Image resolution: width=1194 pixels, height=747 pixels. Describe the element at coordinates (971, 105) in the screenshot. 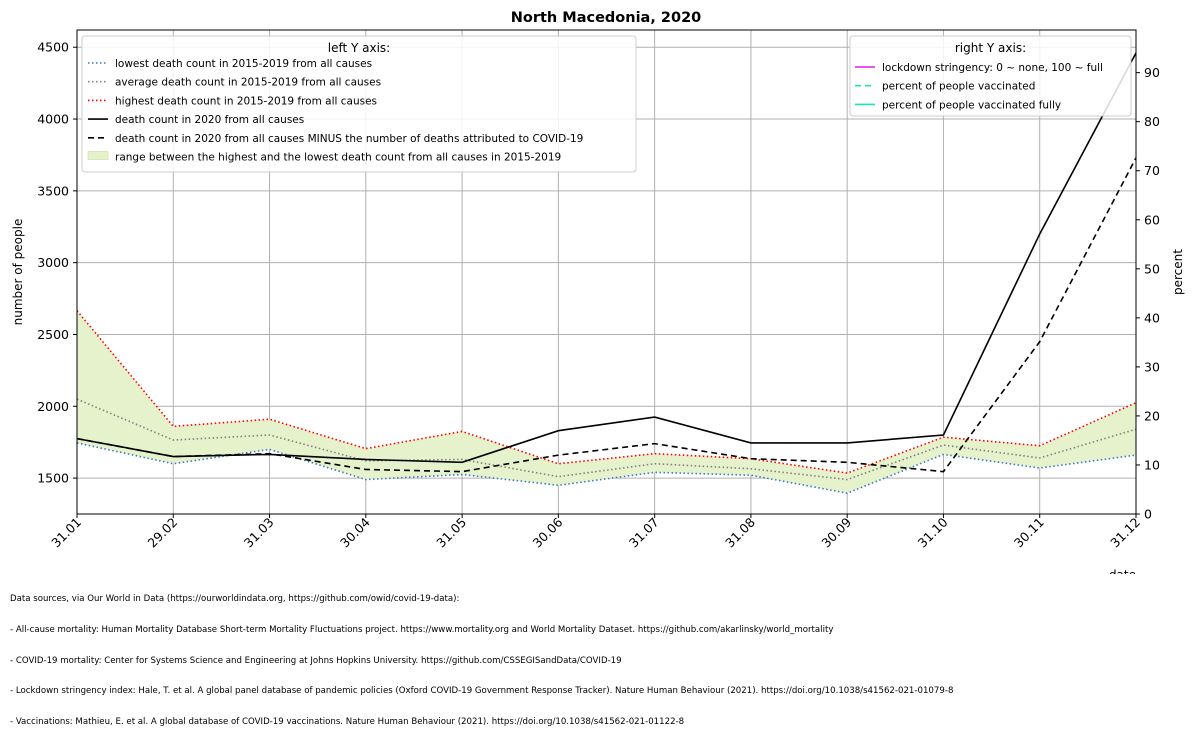

I see `legend-right-entry: percent of people vaccinated fully` at that location.